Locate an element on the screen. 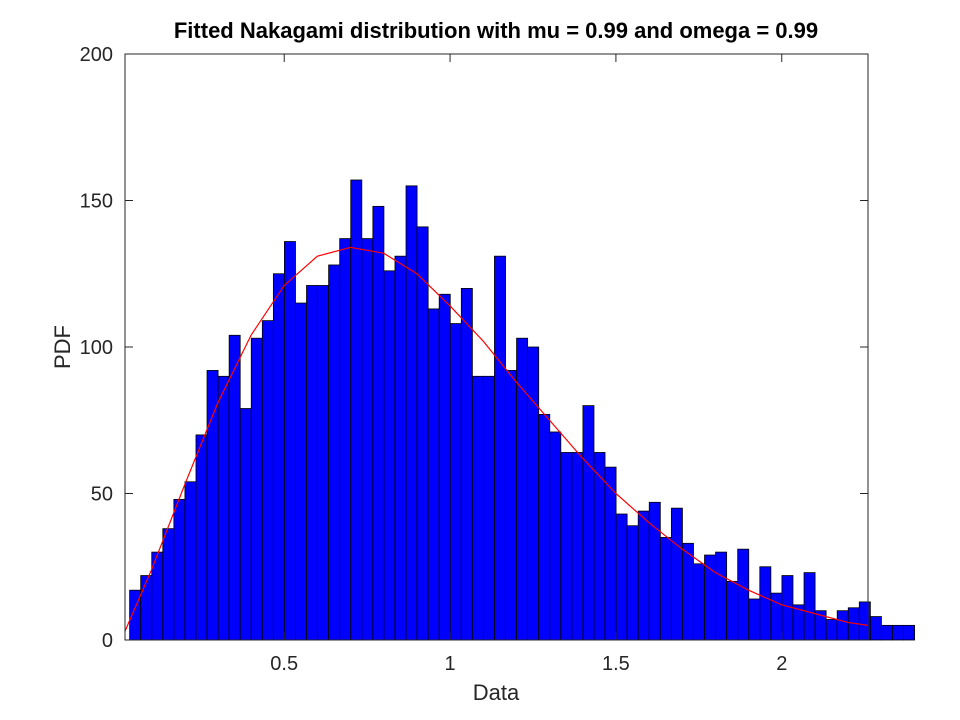  y-tick-label: 0 is located at coordinates (107, 641).